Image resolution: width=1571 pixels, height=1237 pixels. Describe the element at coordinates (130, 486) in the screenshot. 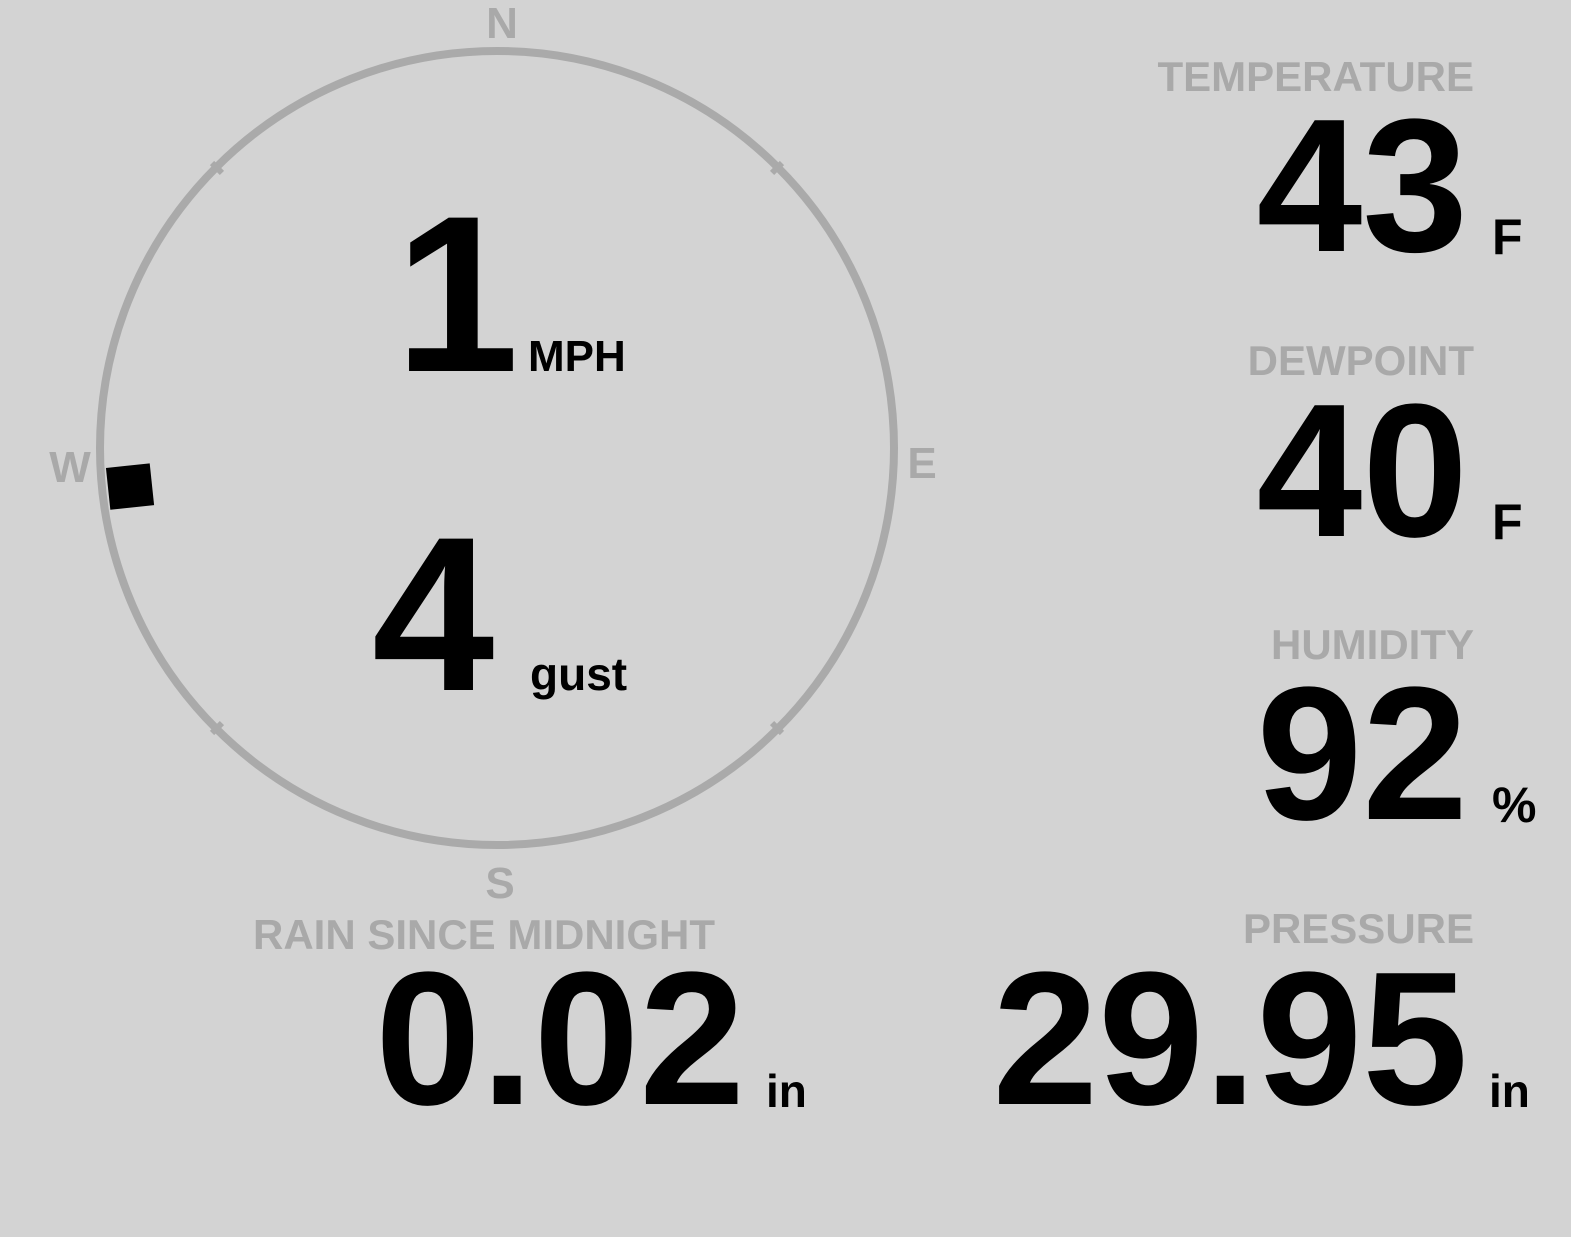

I see `wind-direction-marker` at that location.